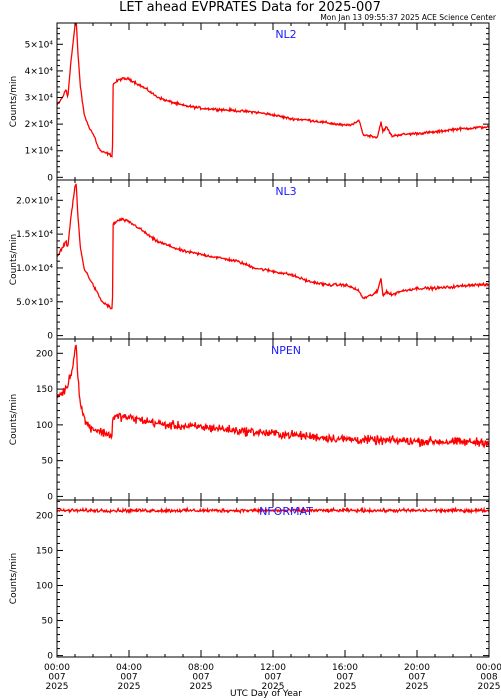 The image size is (501, 700). Describe the element at coordinates (266, 694) in the screenshot. I see `x-axis-label: UTC Day of Year` at that location.